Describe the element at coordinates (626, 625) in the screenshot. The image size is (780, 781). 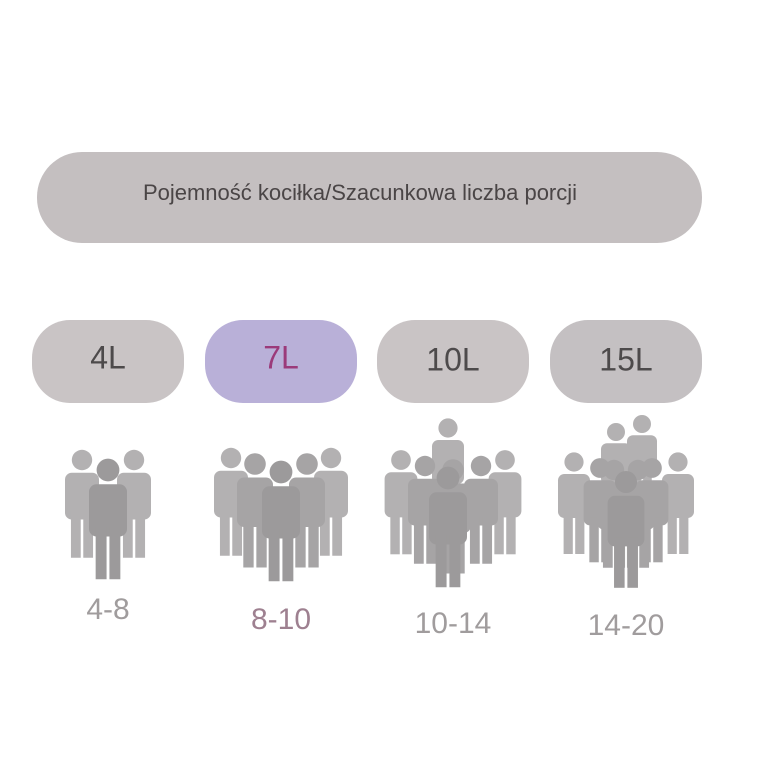
I see `servings: 14-20` at that location.